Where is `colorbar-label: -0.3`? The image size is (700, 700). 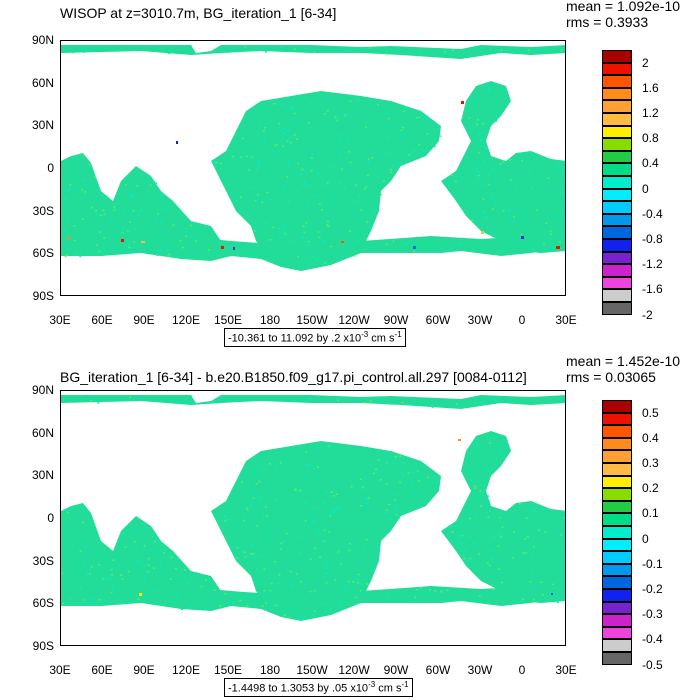
colorbar-label: -0.3 is located at coordinates (652, 614).